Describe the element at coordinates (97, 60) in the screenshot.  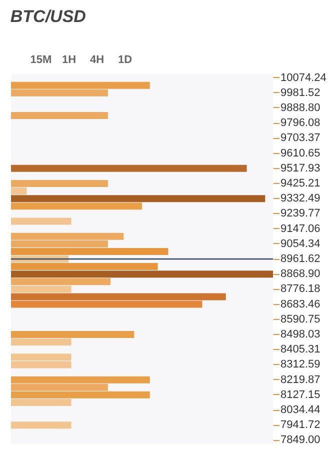
I see `text: 4H` at that location.